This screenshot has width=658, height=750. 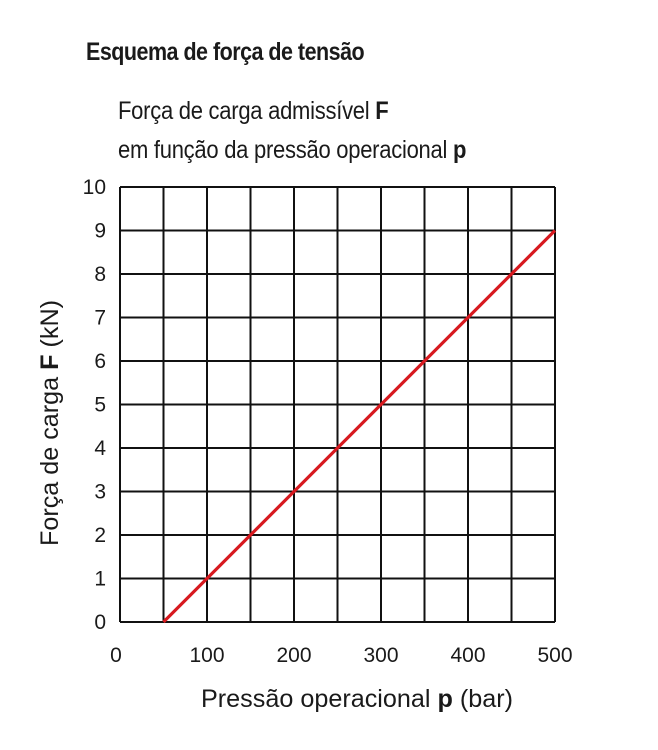 What do you see at coordinates (459, 150) in the screenshot?
I see `chart-title-line-2-symbol: p` at bounding box center [459, 150].